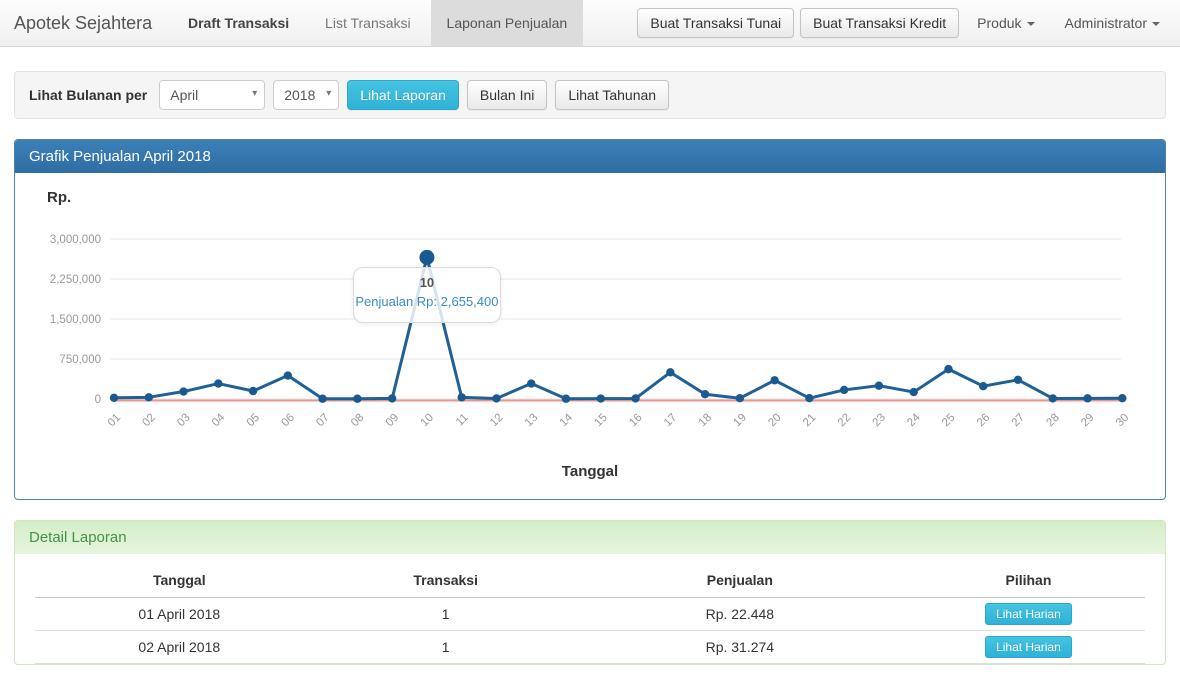 The width and height of the screenshot is (1180, 675). I want to click on svg-text: 18, so click(706, 421).